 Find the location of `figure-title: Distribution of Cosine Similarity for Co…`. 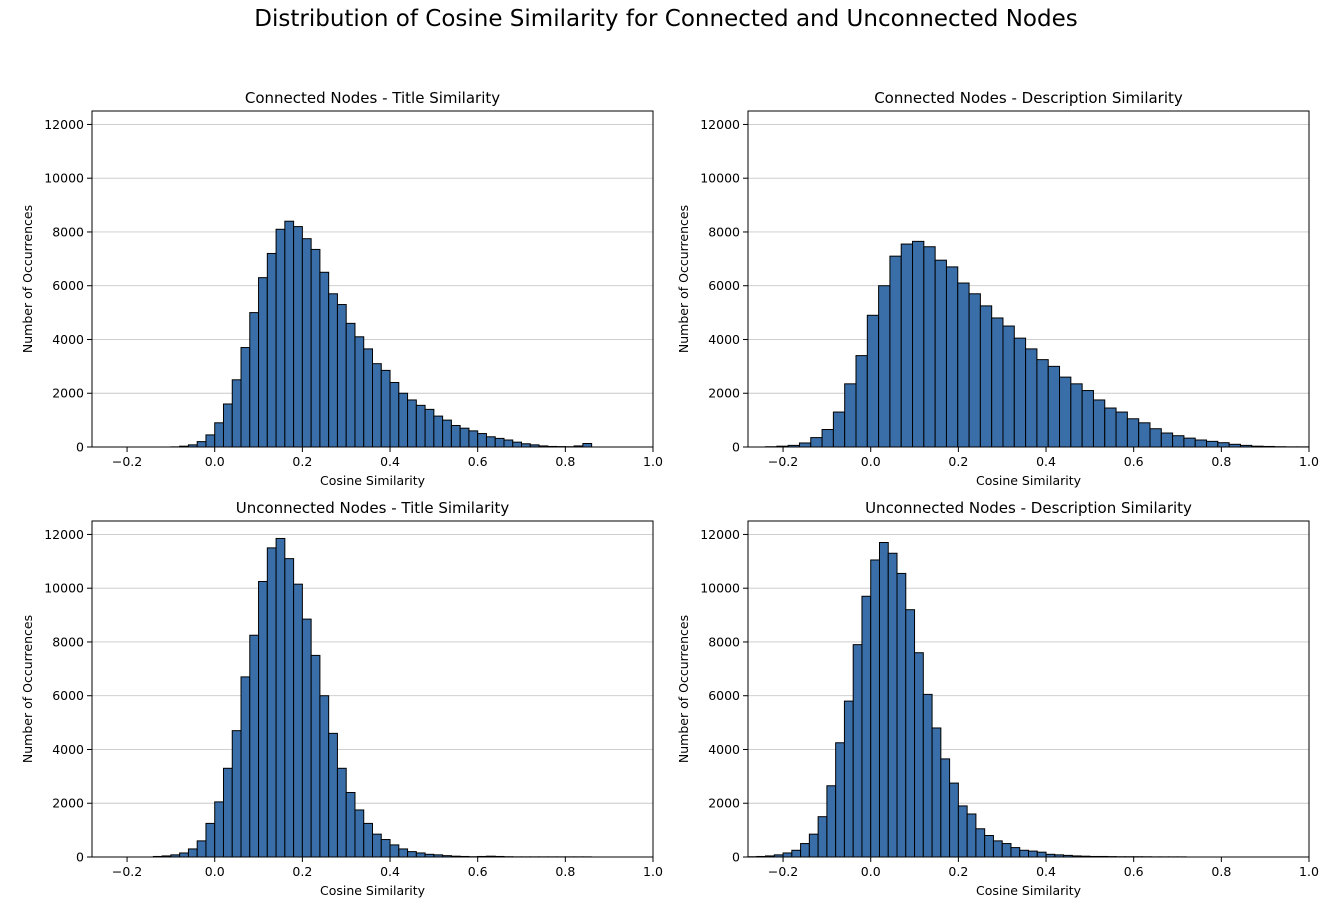

figure-title: Distribution of Cosine Similarity for Co… is located at coordinates (666, 19).